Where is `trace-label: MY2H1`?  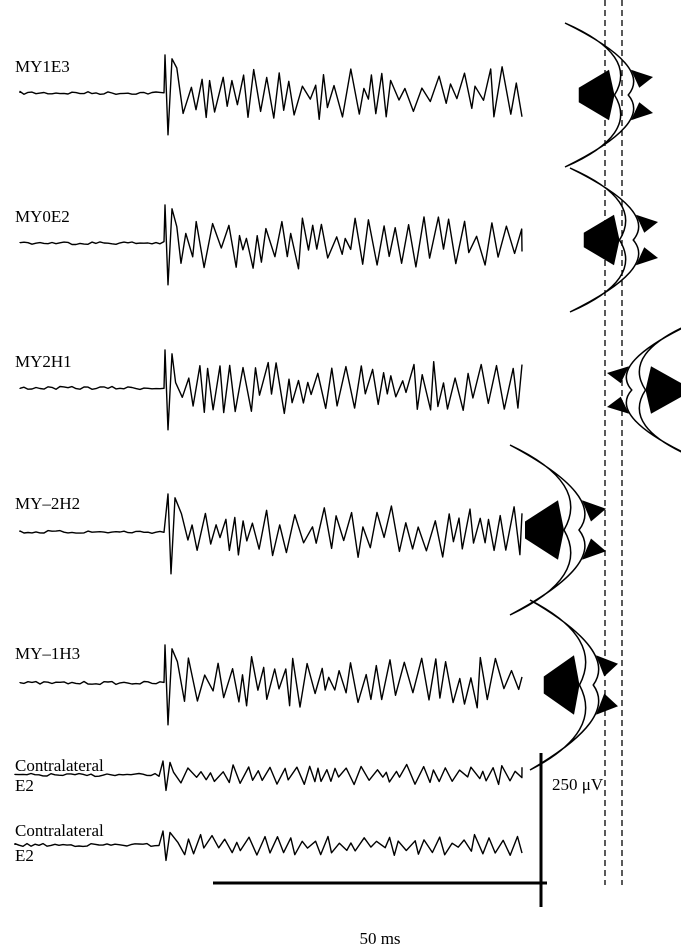
trace-label: MY2H1 is located at coordinates (43, 361).